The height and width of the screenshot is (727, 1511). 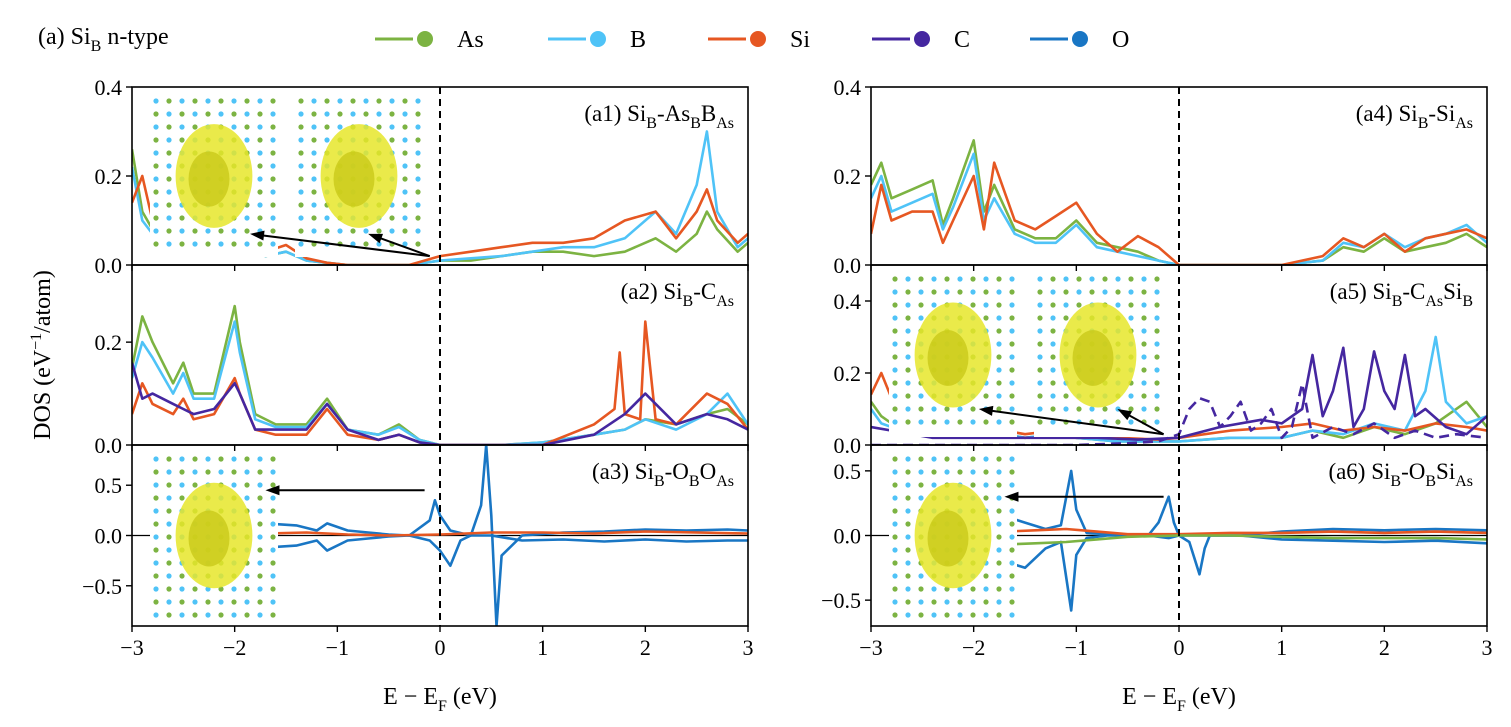 What do you see at coordinates (1179, 699) in the screenshot?
I see `x-axis-label-right: E − EF (eV)` at bounding box center [1179, 699].